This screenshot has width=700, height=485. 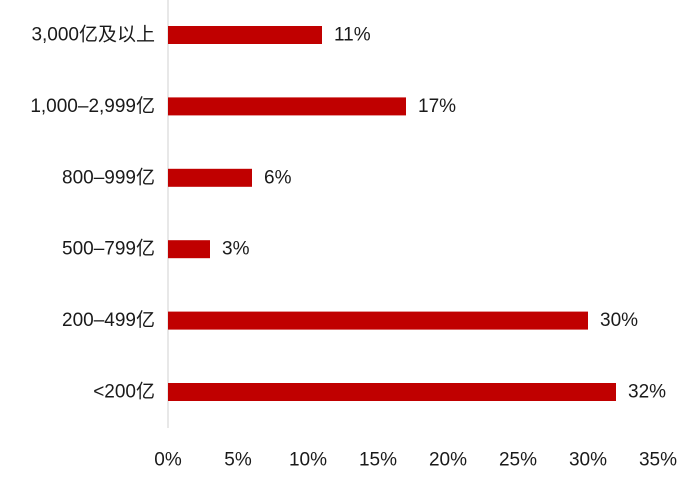 I want to click on x-tick-label: 30%, so click(x=588, y=460).